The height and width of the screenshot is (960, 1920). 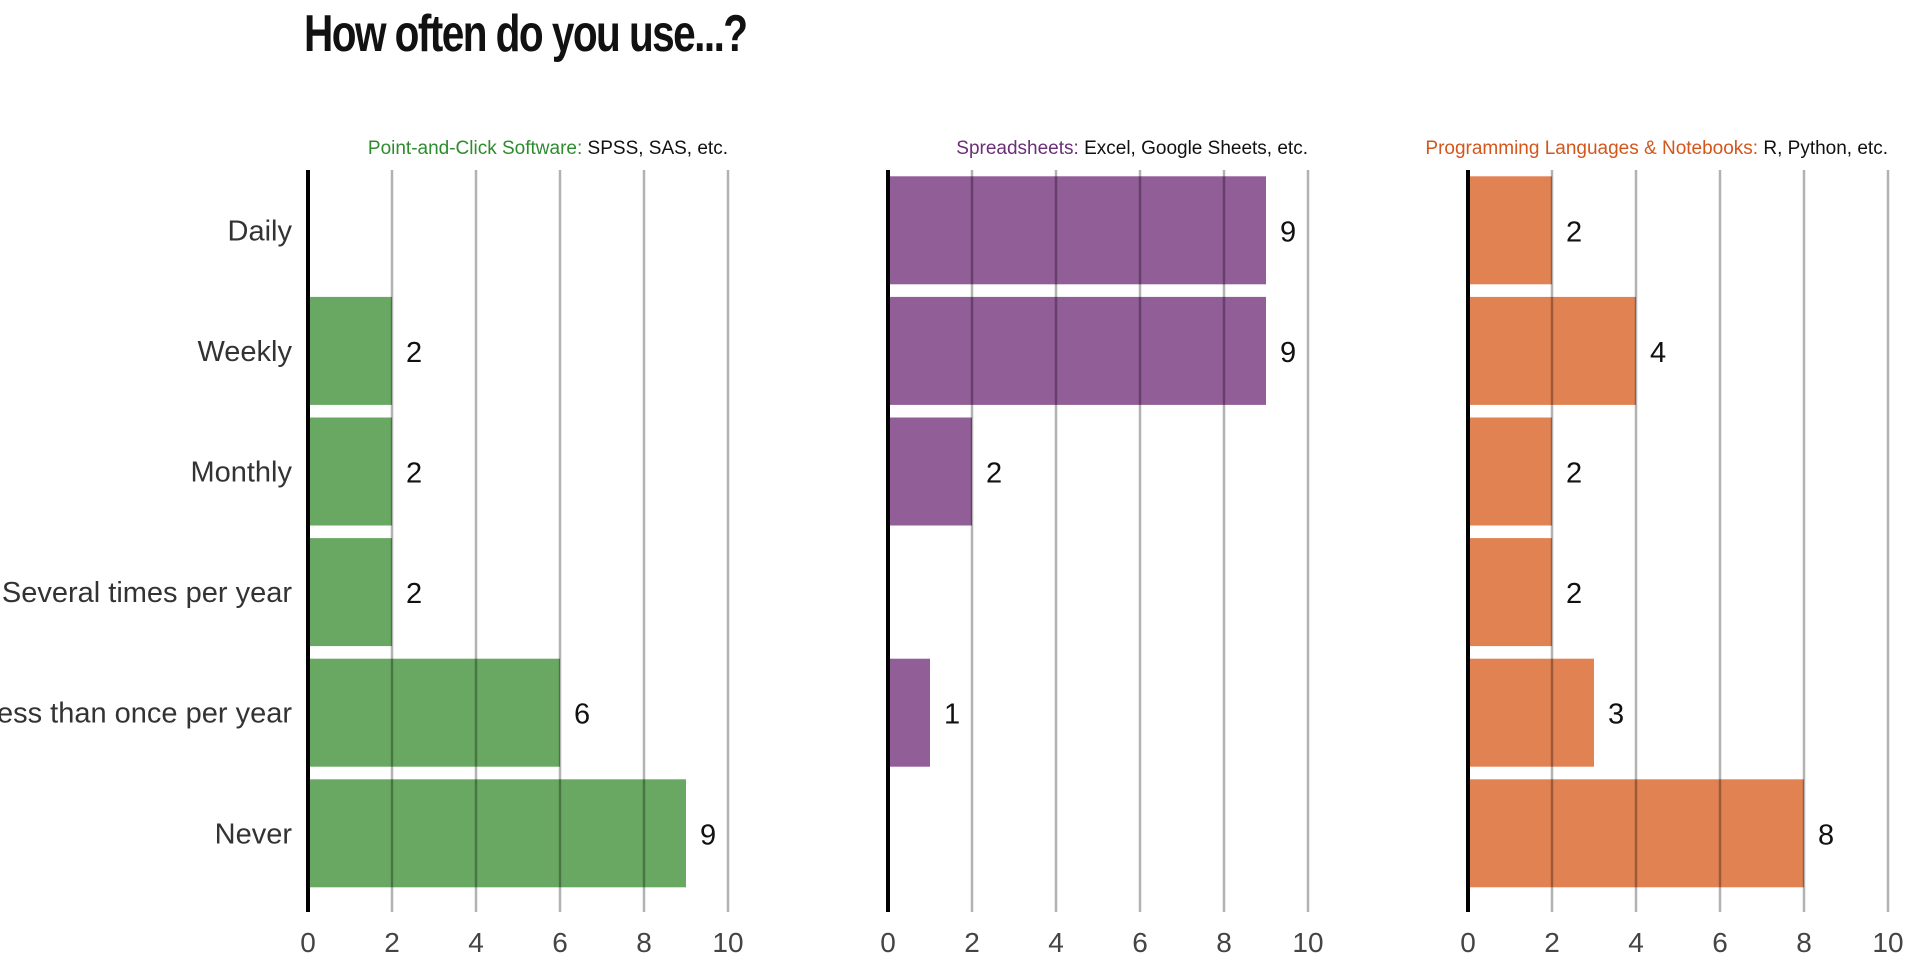 I want to click on chart-title: How often do you use...?, so click(x=526, y=34).